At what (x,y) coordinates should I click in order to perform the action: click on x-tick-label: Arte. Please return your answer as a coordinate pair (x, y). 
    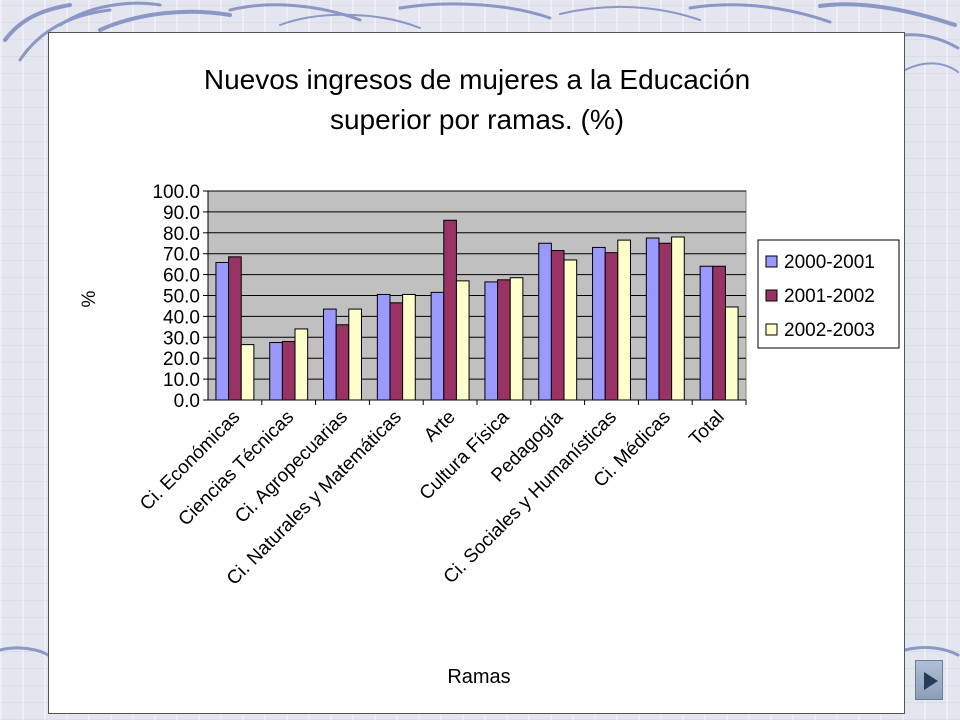
    Looking at the image, I should click on (439, 426).